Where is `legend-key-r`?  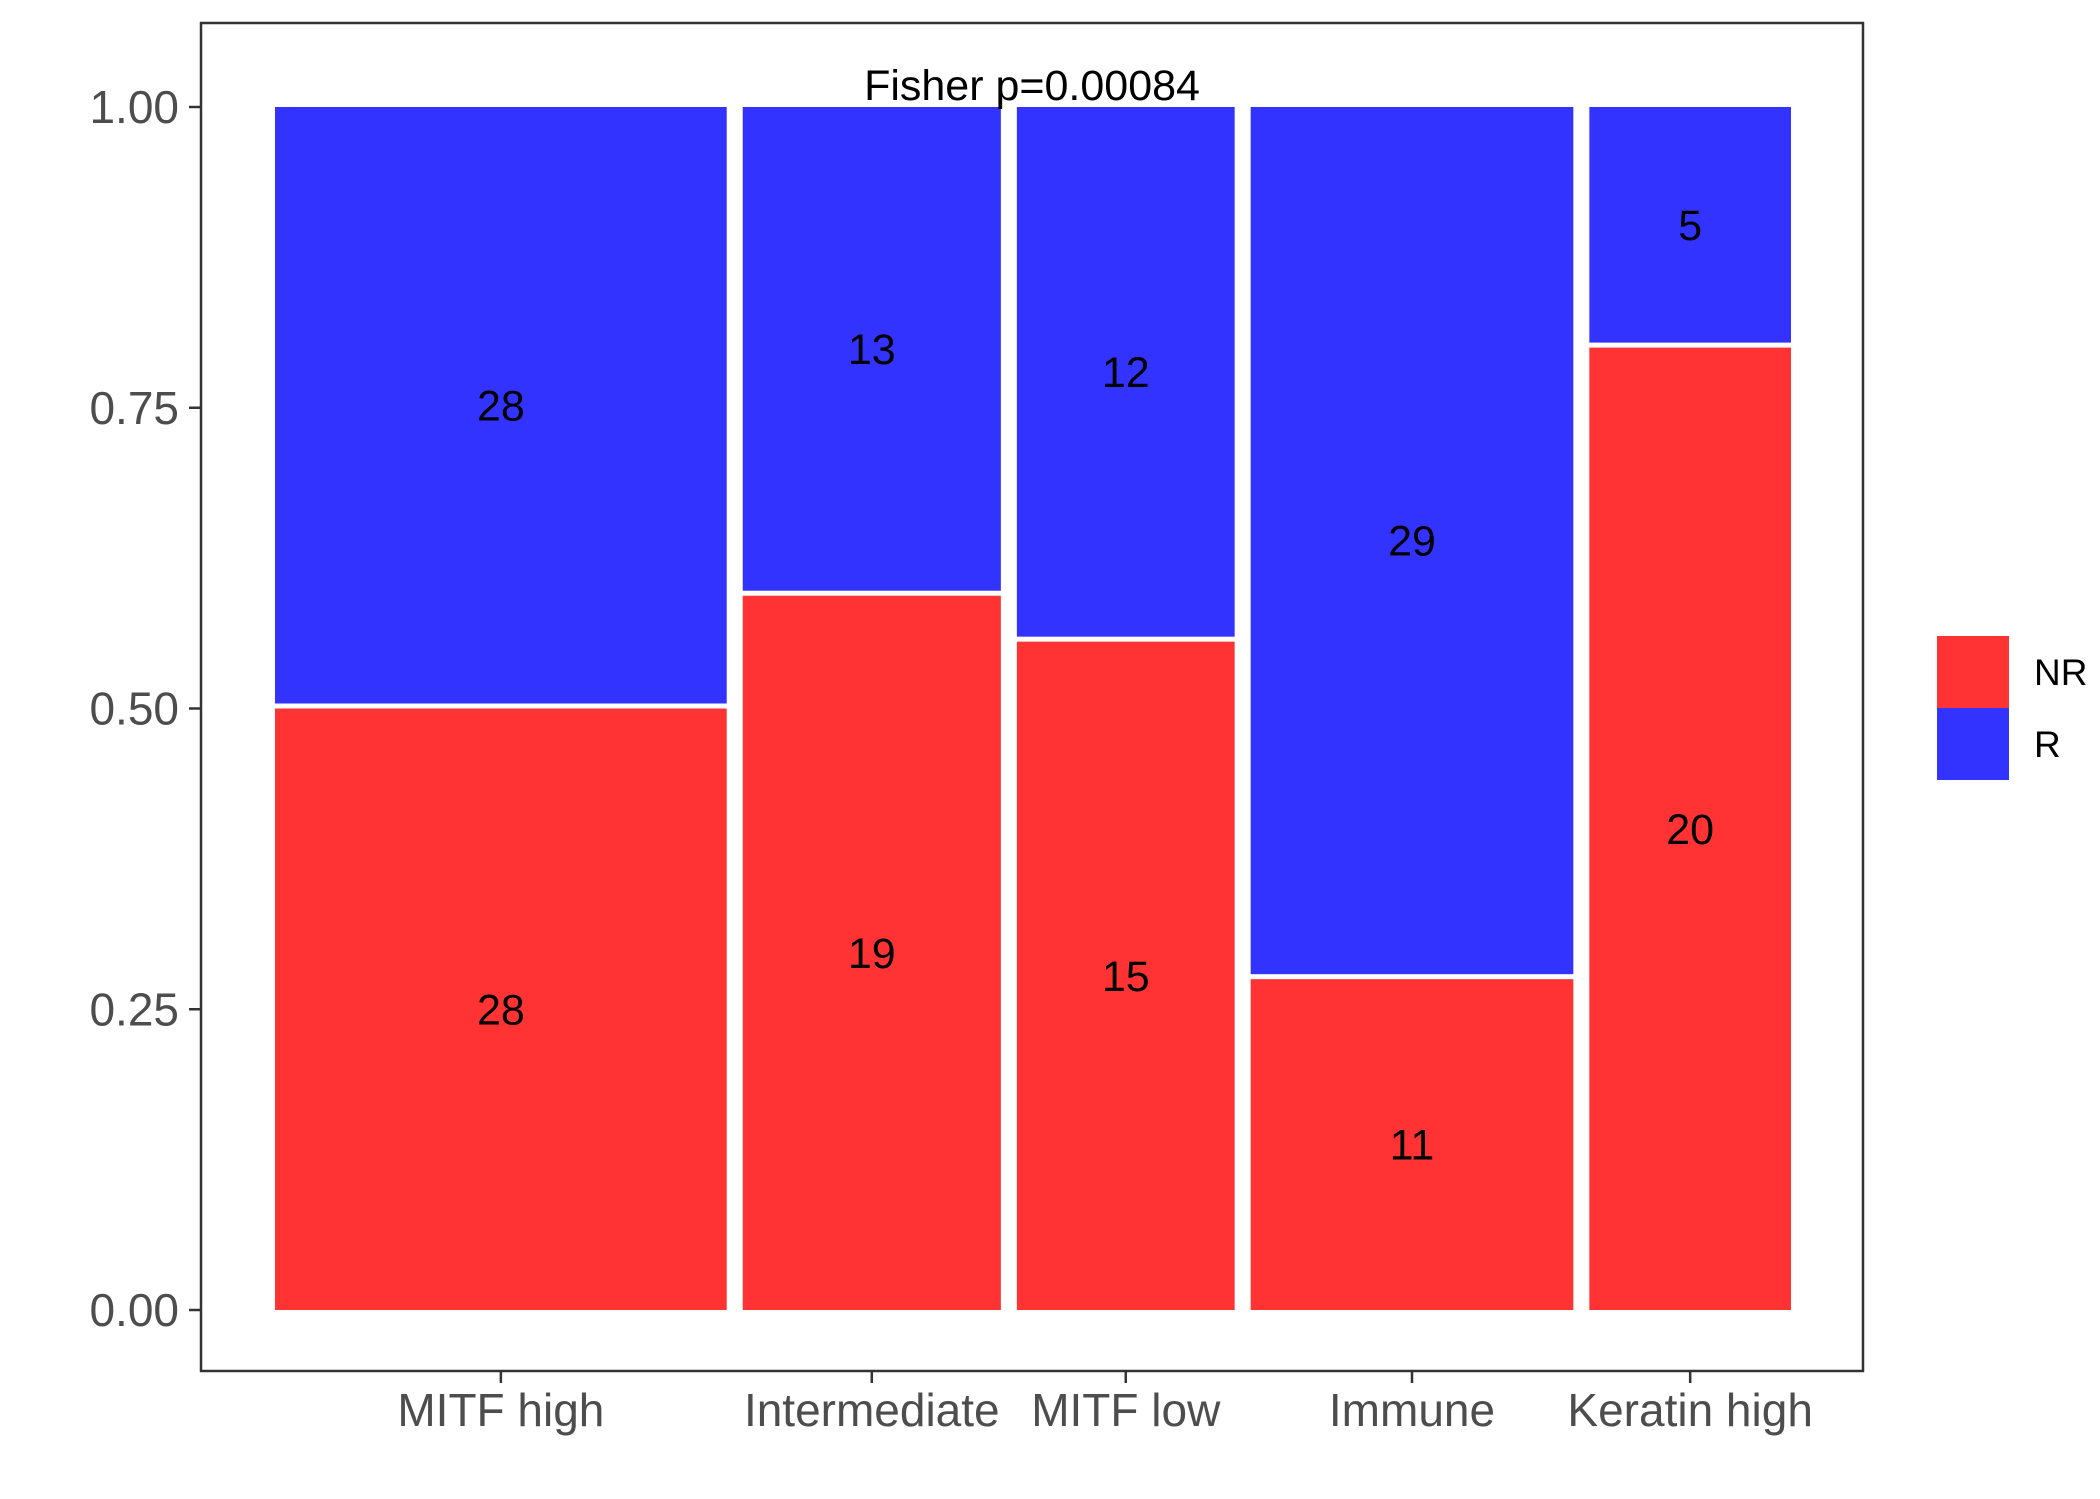
legend-key-r is located at coordinates (1973, 744).